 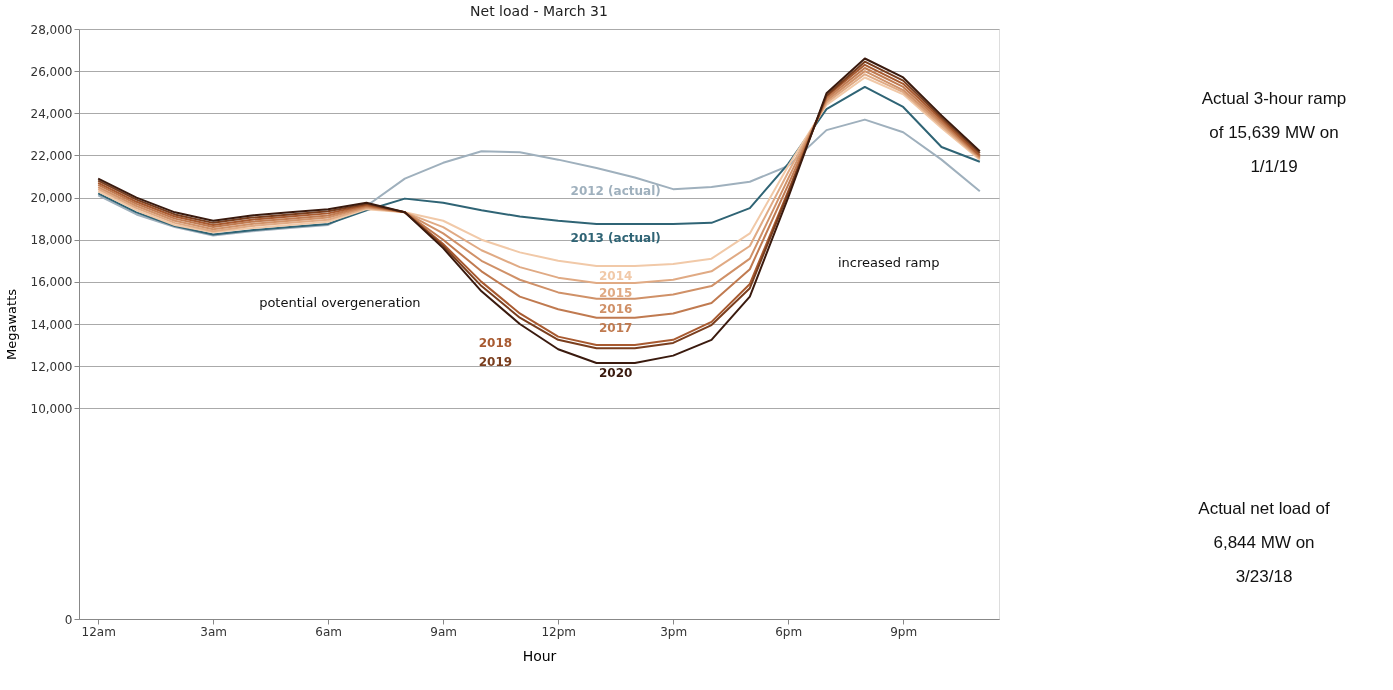 I want to click on y-tick-label: 18,000, so click(x=51, y=240).